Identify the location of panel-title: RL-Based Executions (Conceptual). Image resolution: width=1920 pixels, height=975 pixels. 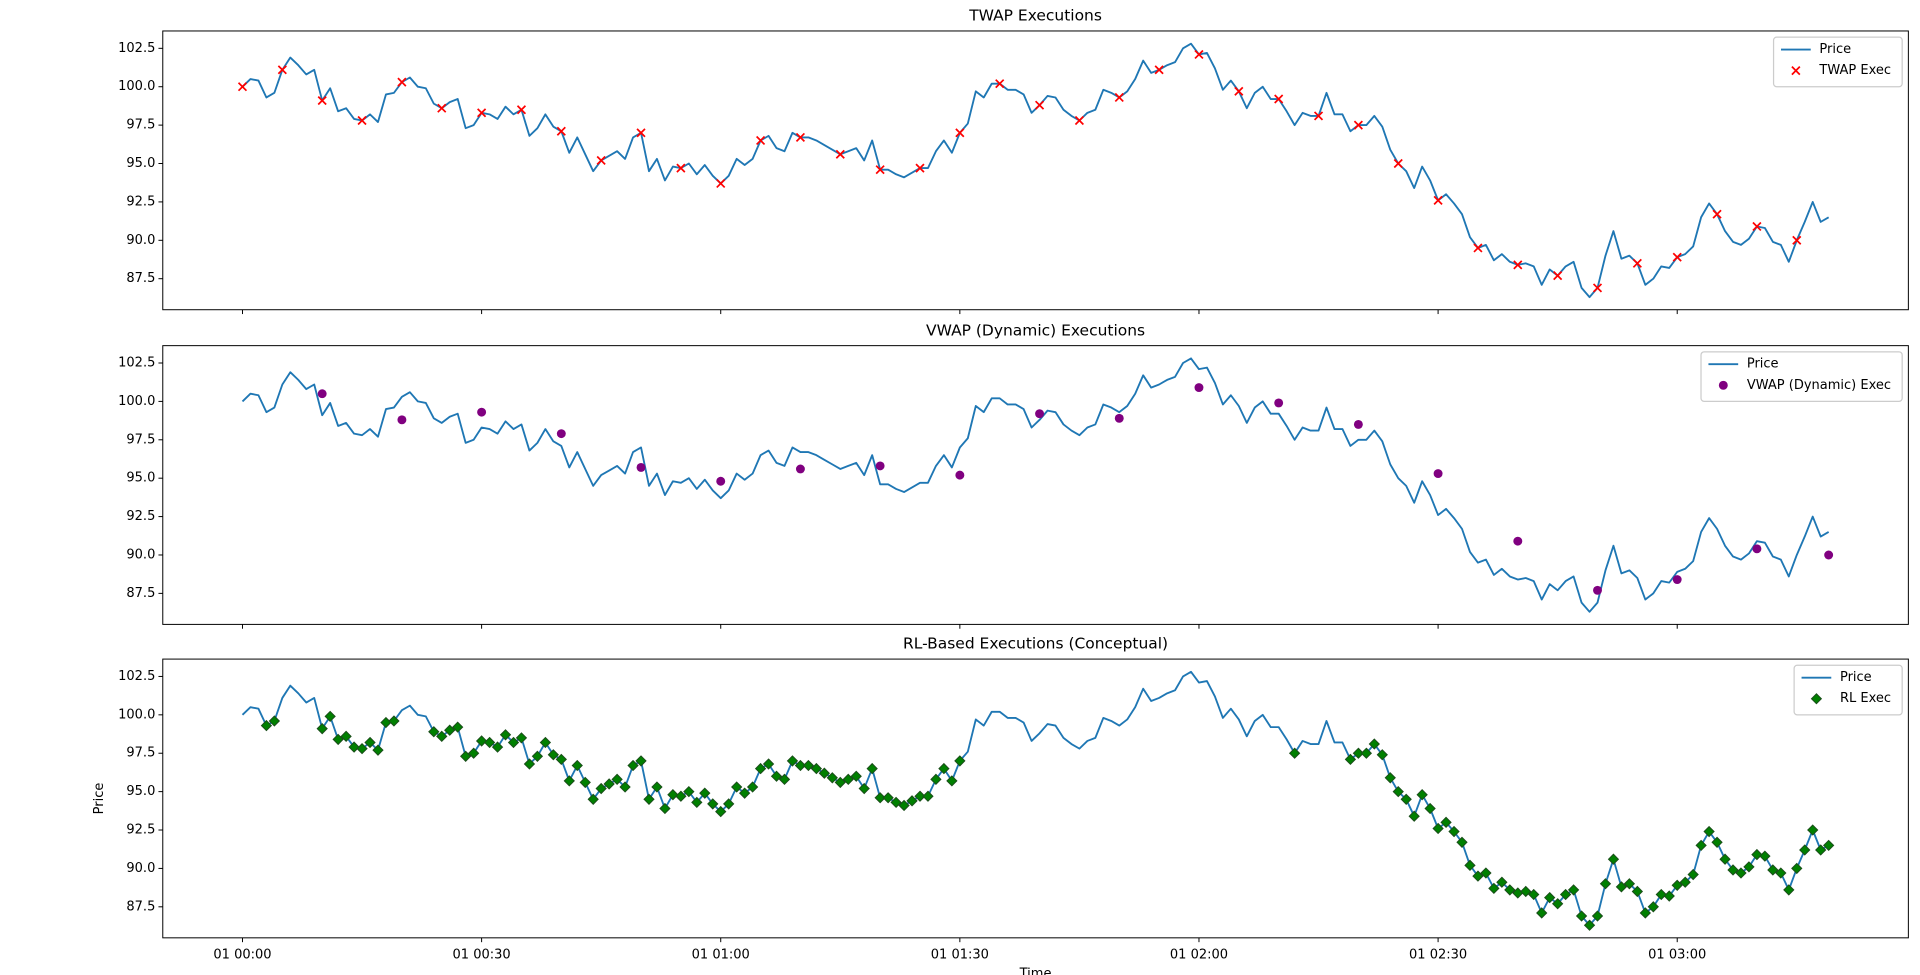
(1035, 644).